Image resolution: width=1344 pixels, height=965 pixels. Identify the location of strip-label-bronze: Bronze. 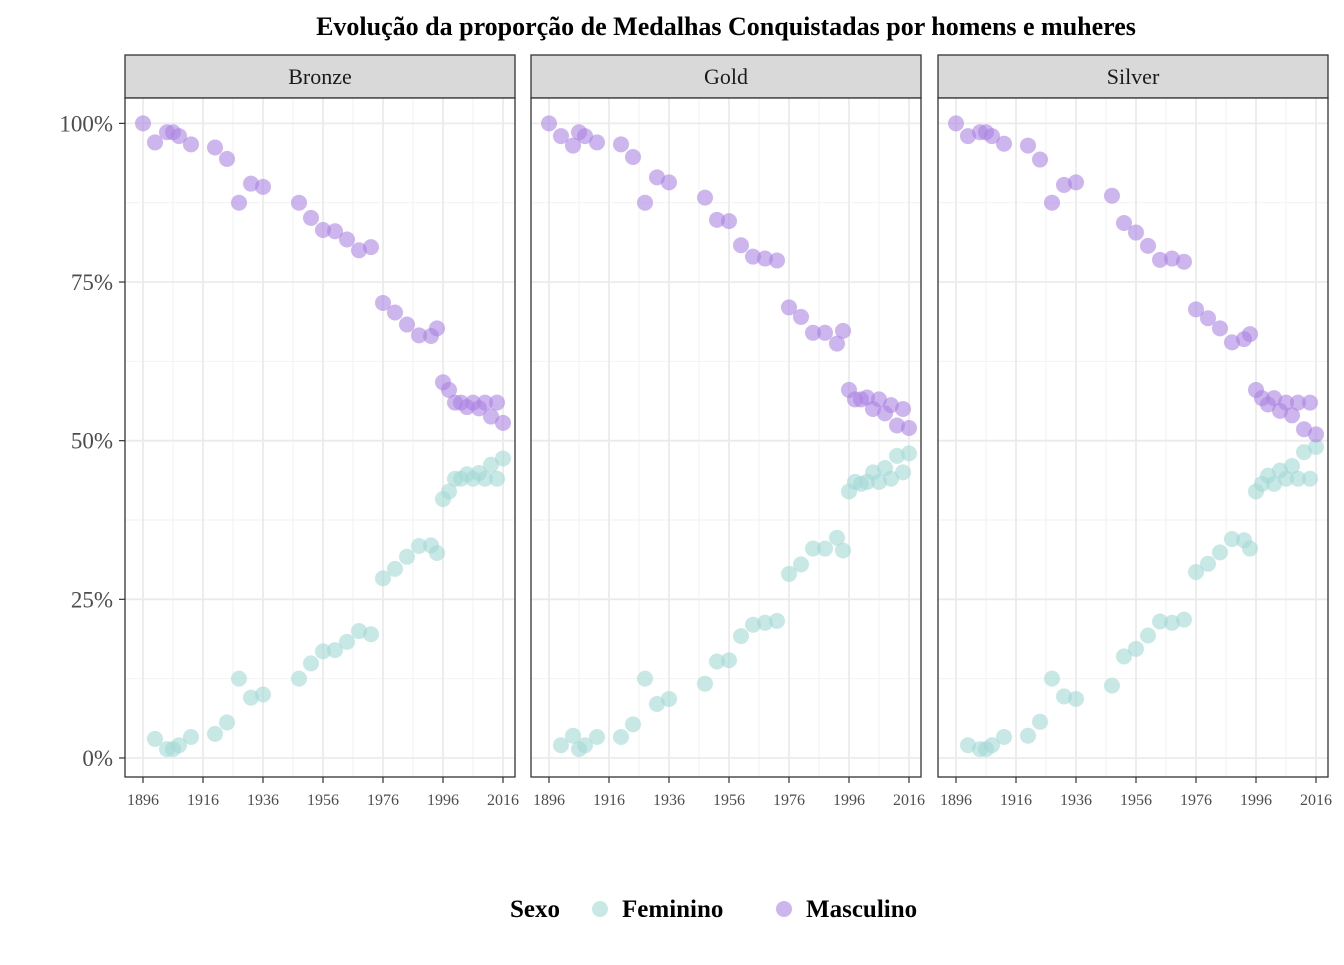
(320, 76).